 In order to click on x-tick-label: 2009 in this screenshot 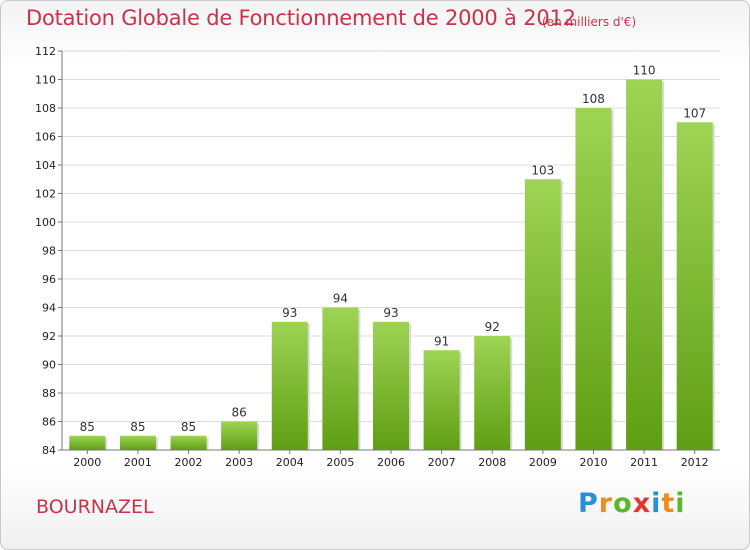, I will do `click(543, 462)`.